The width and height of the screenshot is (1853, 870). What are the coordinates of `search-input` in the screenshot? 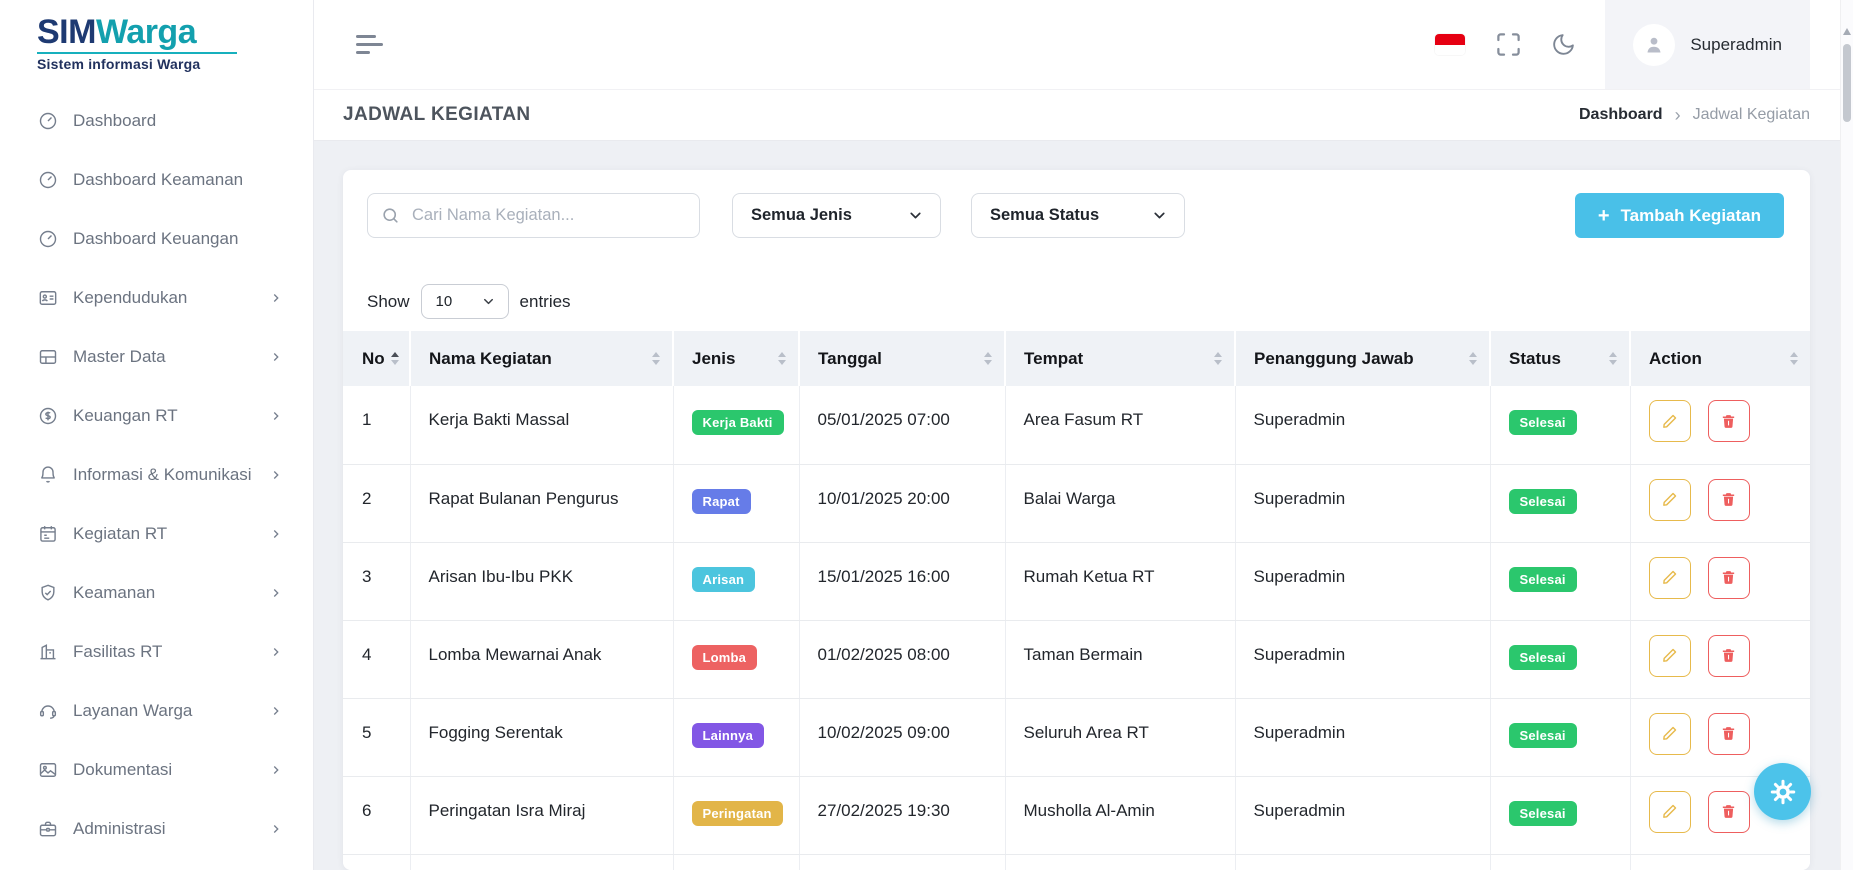 It's located at (533, 215).